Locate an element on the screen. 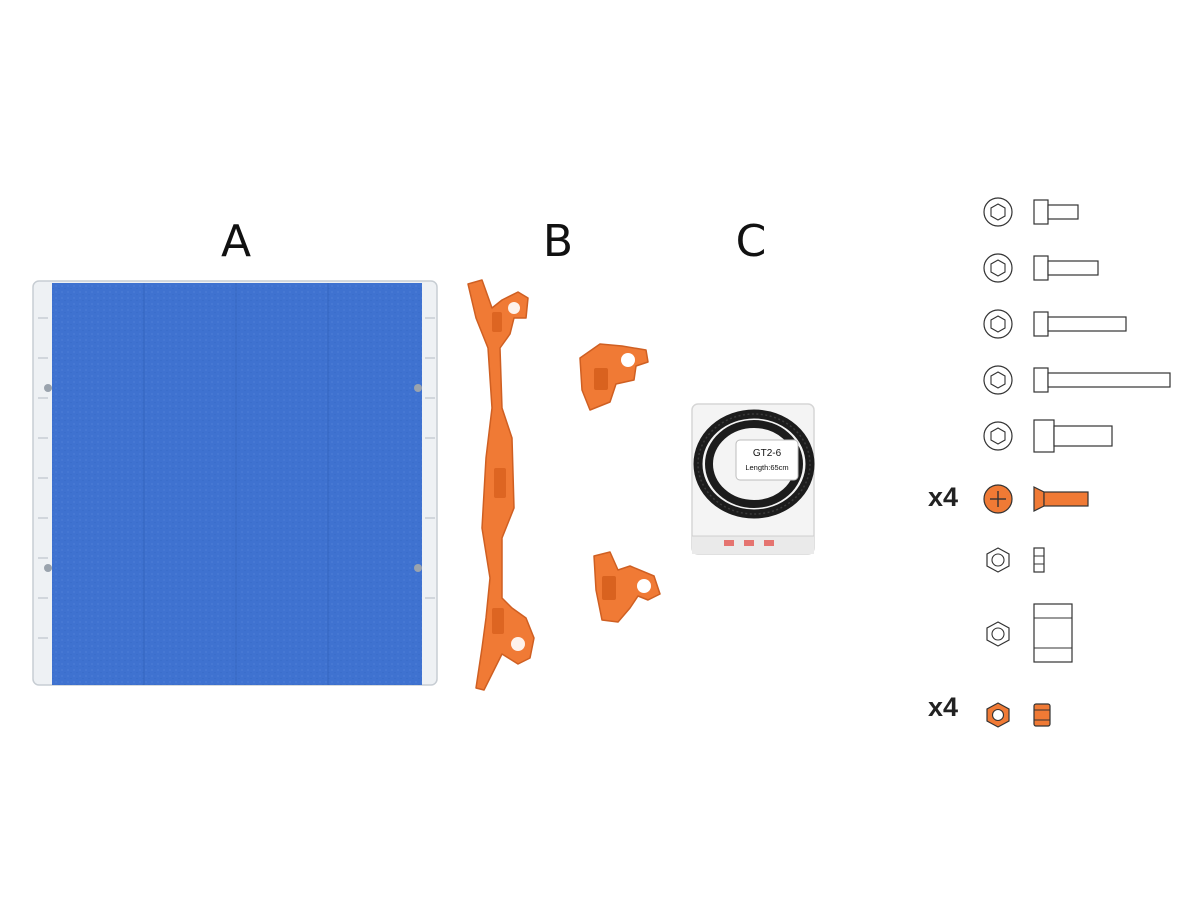  belt-coil is located at coordinates (754, 464).